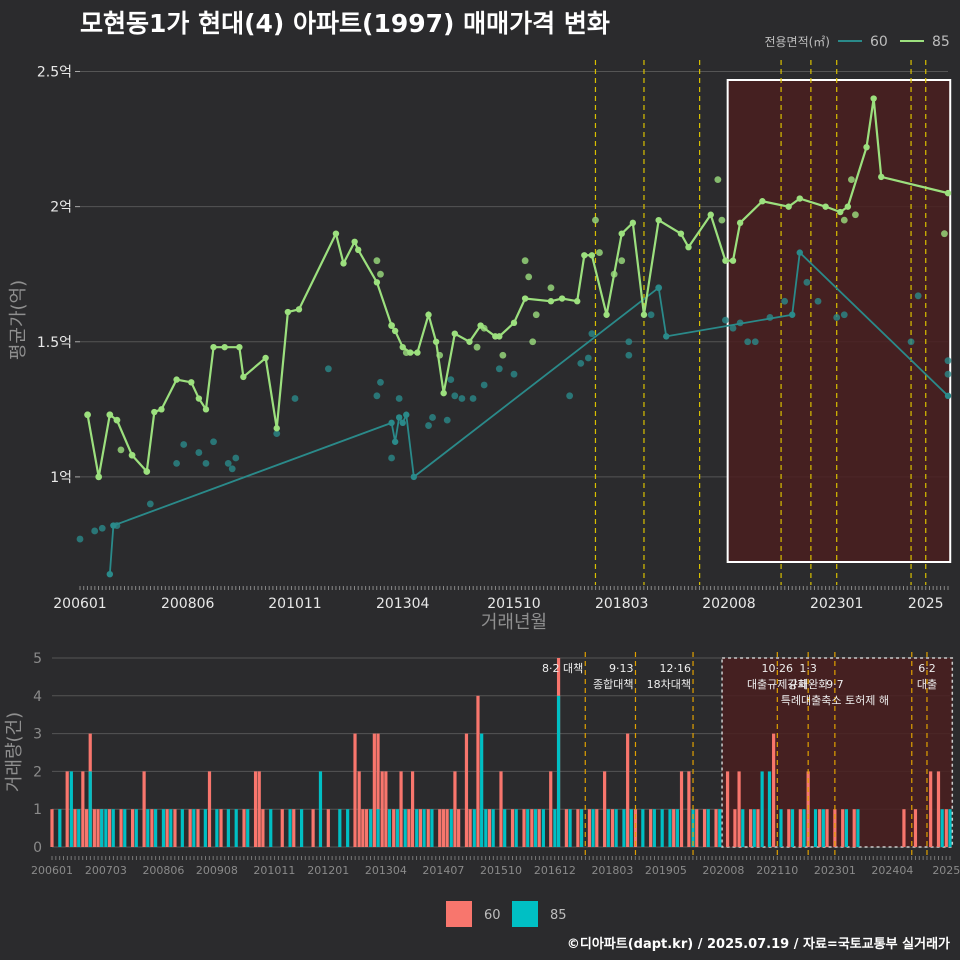 This screenshot has height=960, width=960. What do you see at coordinates (941, 42) in the screenshot?
I see `legend-label-85: 85` at bounding box center [941, 42].